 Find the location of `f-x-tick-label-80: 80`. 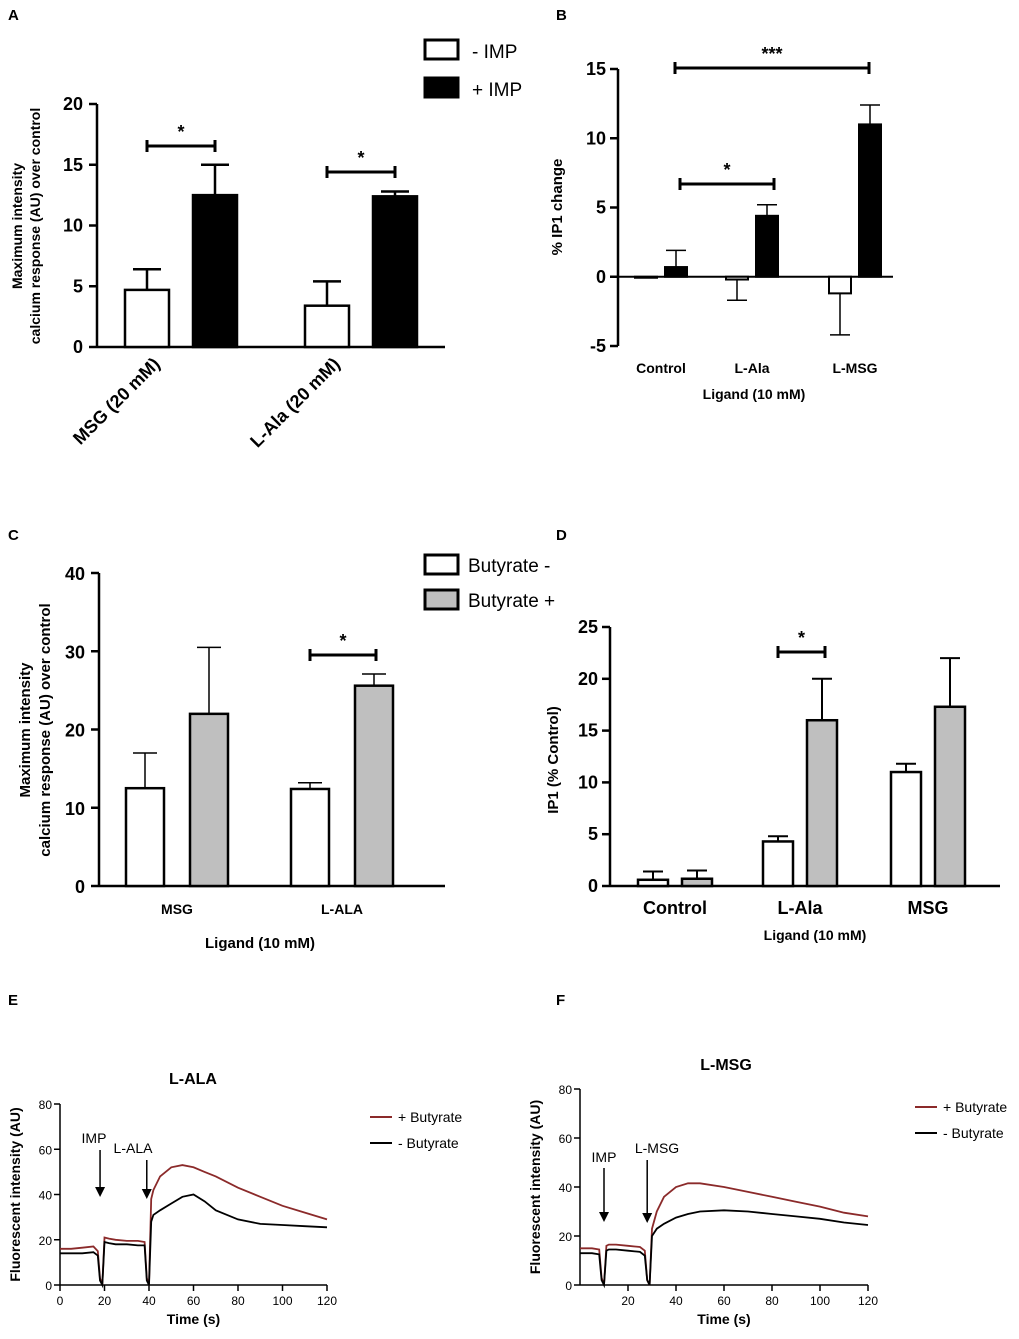

f-x-tick-label-80: 80 is located at coordinates (772, 1301).